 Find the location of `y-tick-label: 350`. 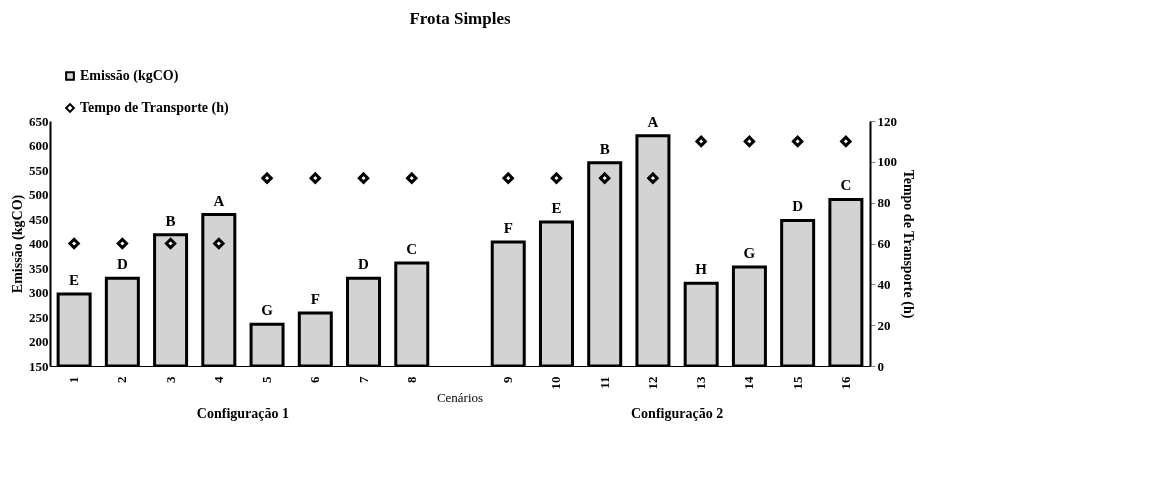

y-tick-label: 350 is located at coordinates (39, 268).